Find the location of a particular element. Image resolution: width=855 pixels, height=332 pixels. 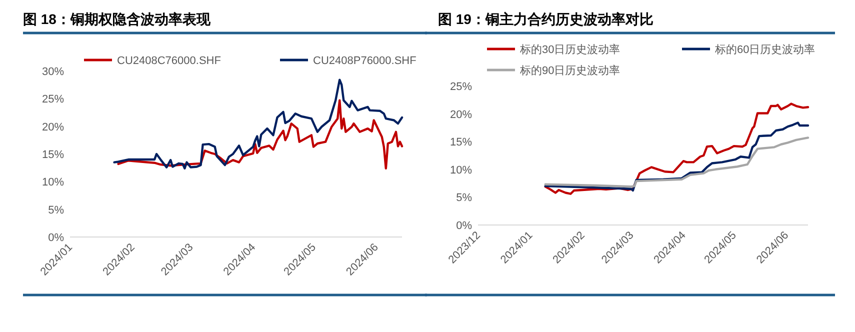

legend-label: CU2408P76000.SHF is located at coordinates (365, 61).